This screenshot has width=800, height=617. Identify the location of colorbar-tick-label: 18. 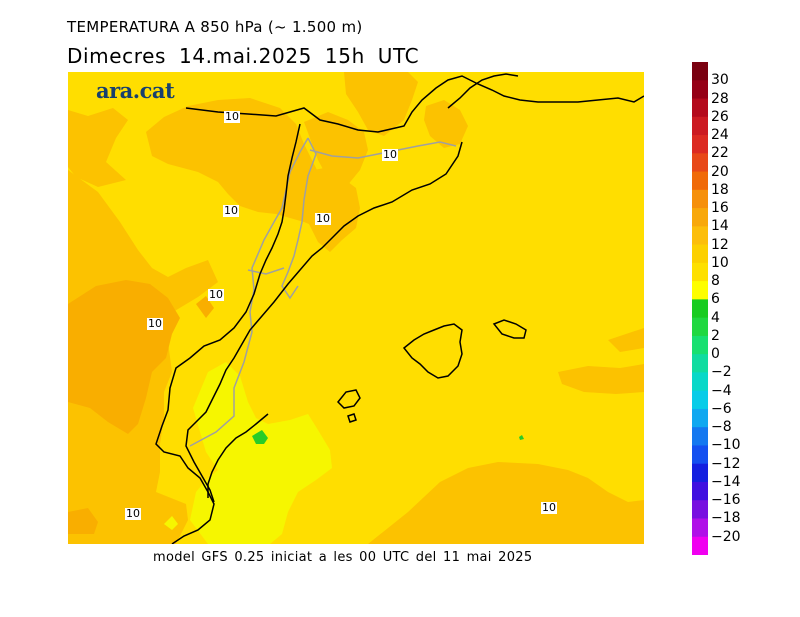
(720, 189).